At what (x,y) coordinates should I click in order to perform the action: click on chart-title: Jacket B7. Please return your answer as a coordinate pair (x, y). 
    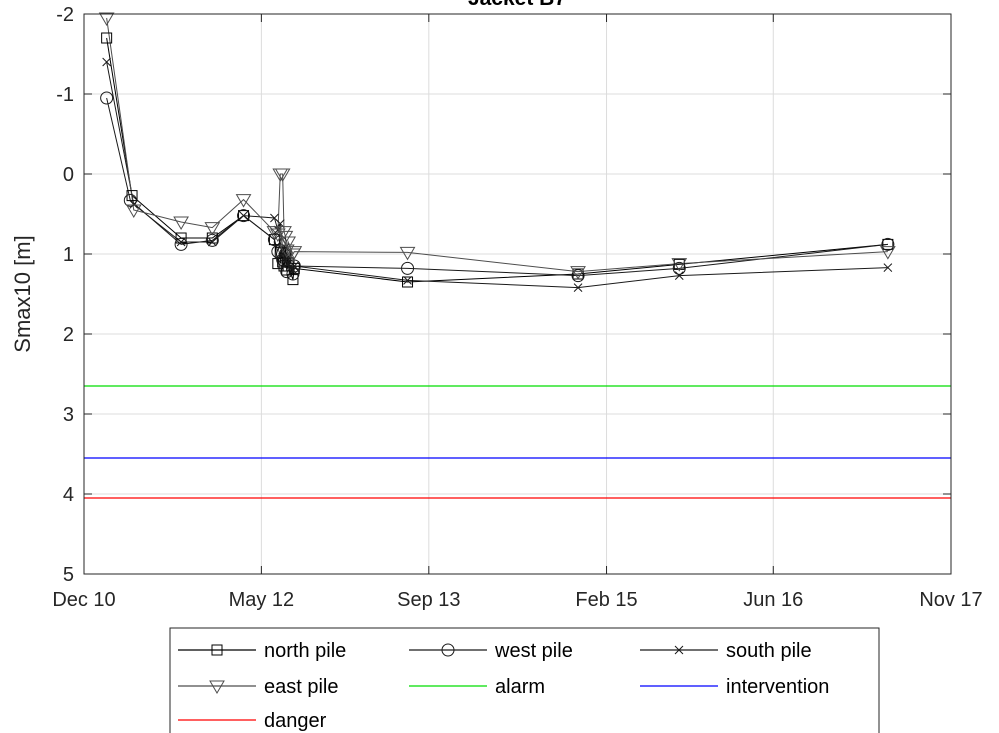
    Looking at the image, I should click on (517, 5).